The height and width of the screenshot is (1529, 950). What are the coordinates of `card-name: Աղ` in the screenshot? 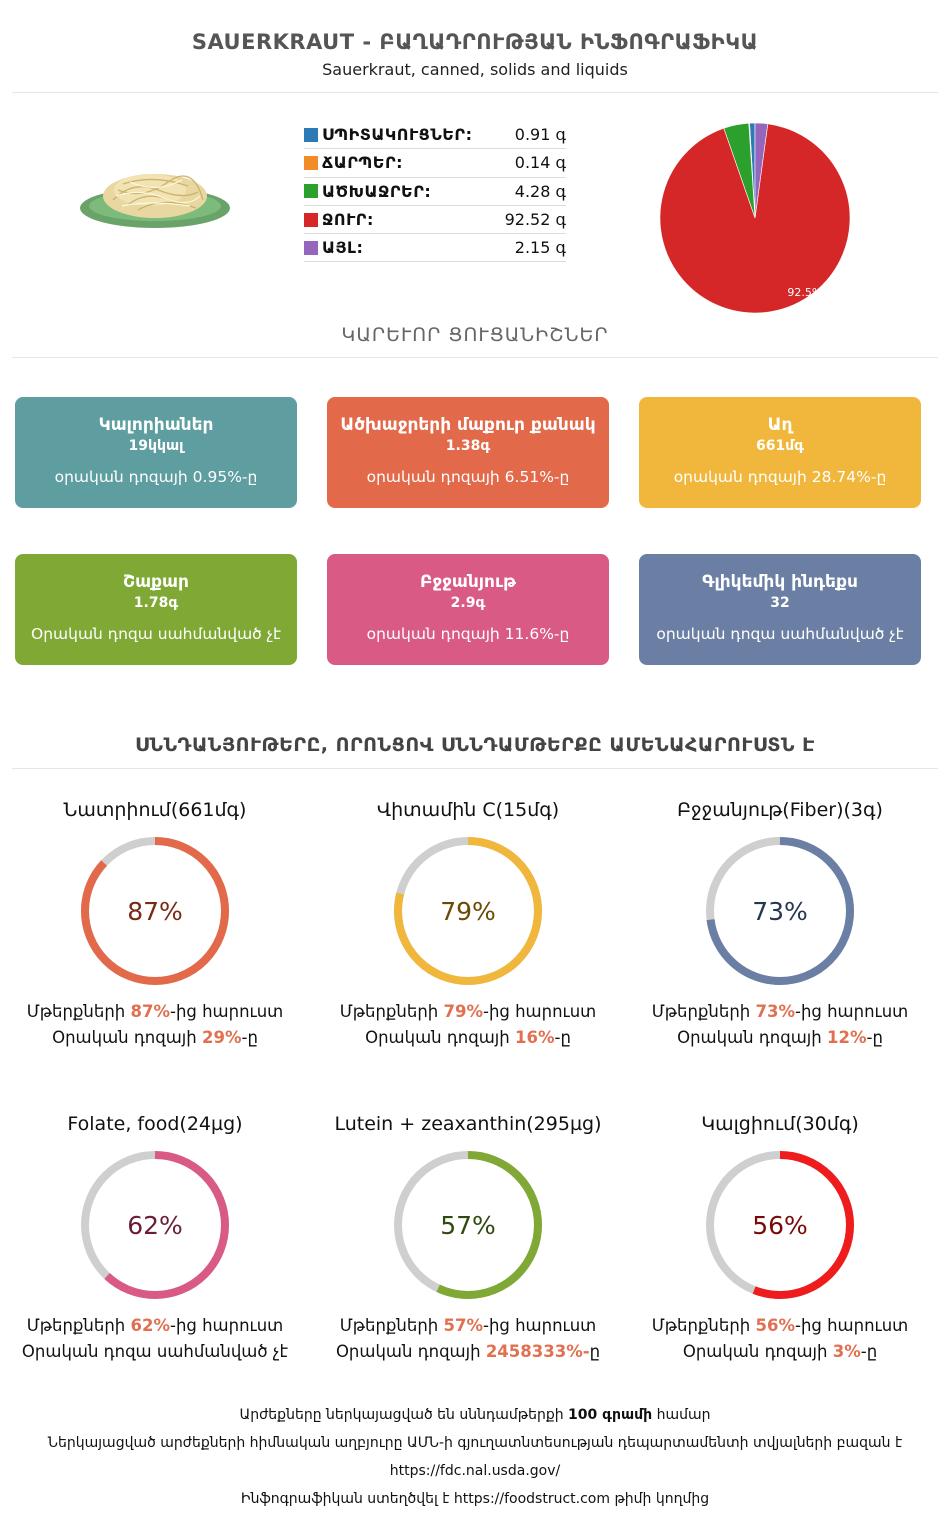 It's located at (780, 425).